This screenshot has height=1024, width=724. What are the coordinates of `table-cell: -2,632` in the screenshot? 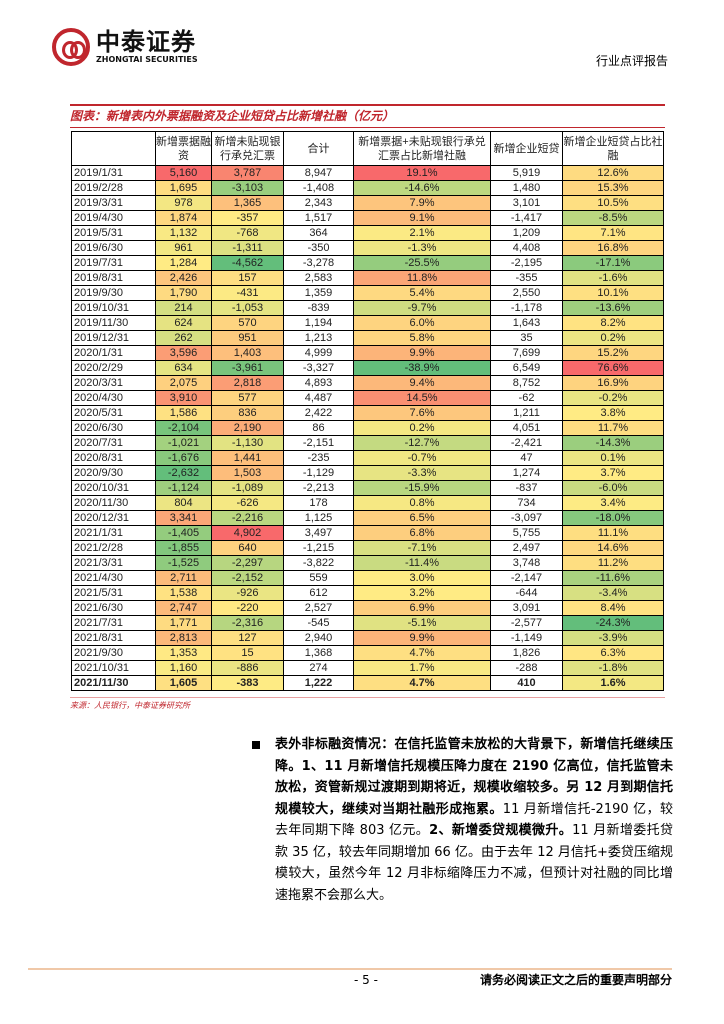 It's located at (183, 473).